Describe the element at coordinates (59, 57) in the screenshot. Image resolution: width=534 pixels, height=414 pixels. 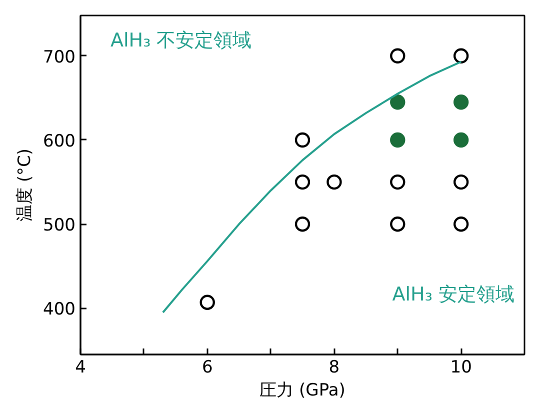
I see `y-tick-label: 700` at that location.